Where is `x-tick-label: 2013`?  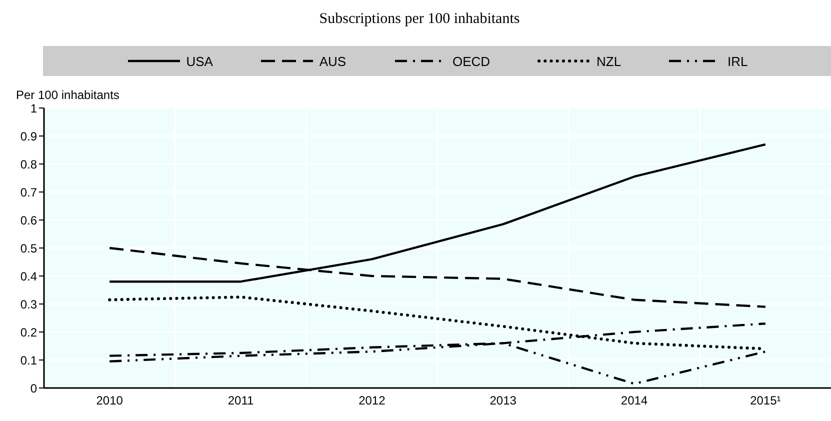
x-tick-label: 2013 is located at coordinates (503, 401).